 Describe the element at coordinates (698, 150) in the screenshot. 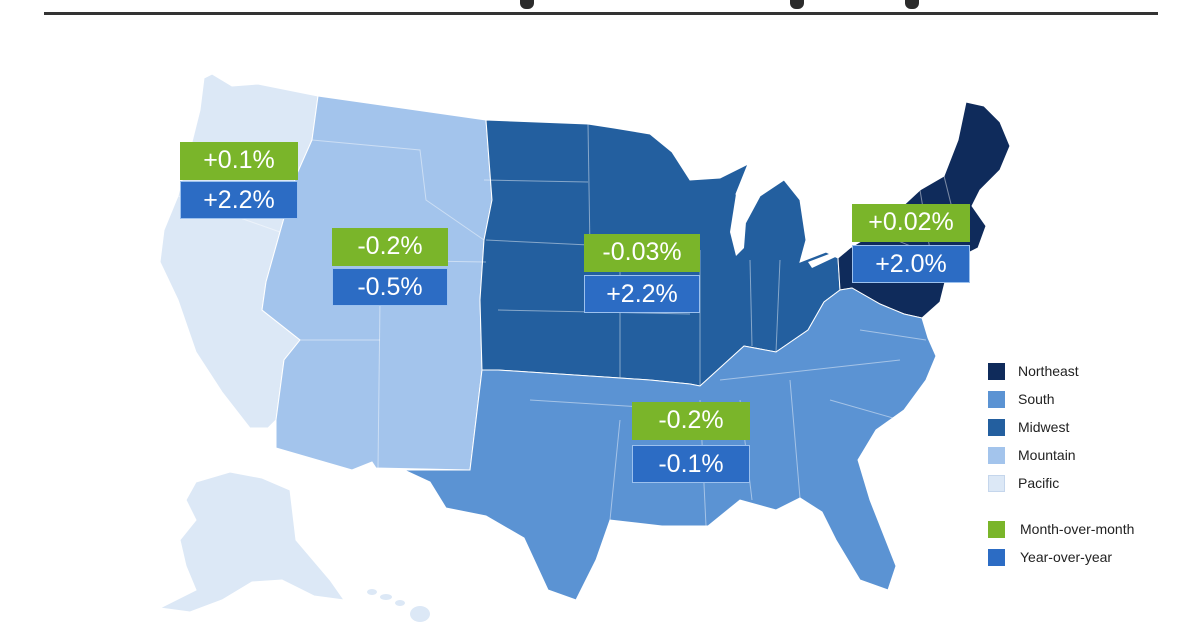

I see `lake-superior` at that location.